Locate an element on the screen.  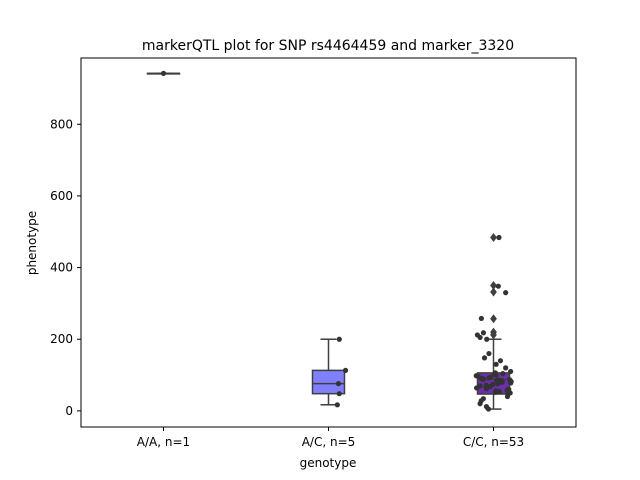
x-axis-label: genotype is located at coordinates (328, 463).